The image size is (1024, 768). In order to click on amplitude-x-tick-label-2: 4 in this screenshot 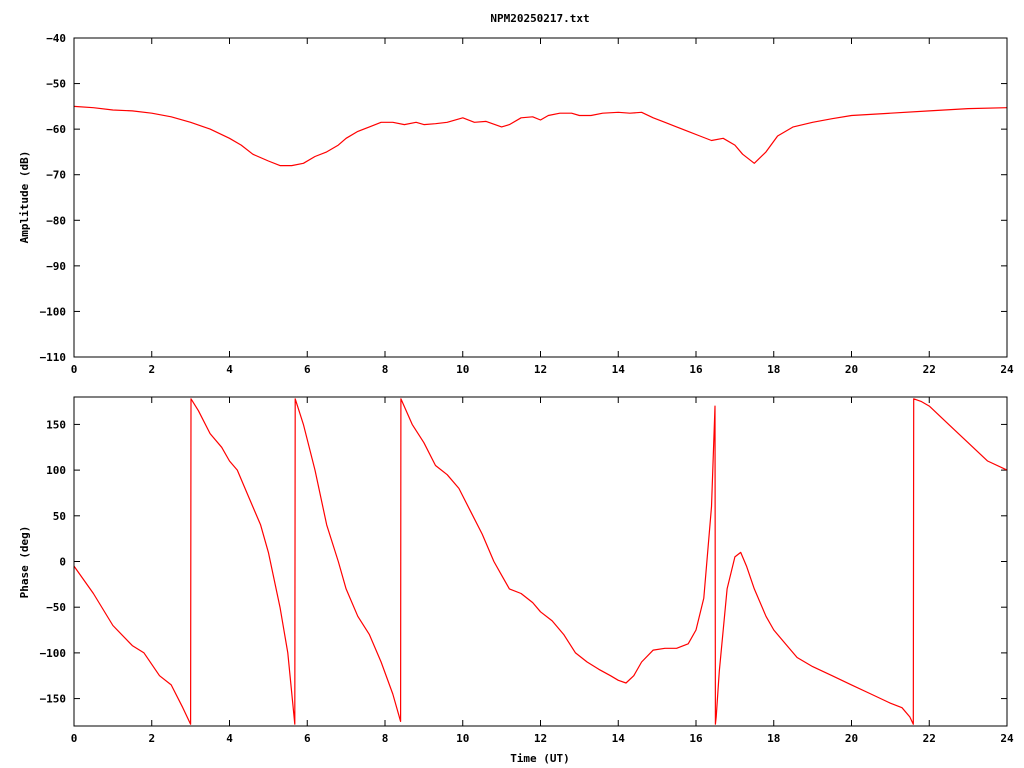, I will do `click(229, 369)`.